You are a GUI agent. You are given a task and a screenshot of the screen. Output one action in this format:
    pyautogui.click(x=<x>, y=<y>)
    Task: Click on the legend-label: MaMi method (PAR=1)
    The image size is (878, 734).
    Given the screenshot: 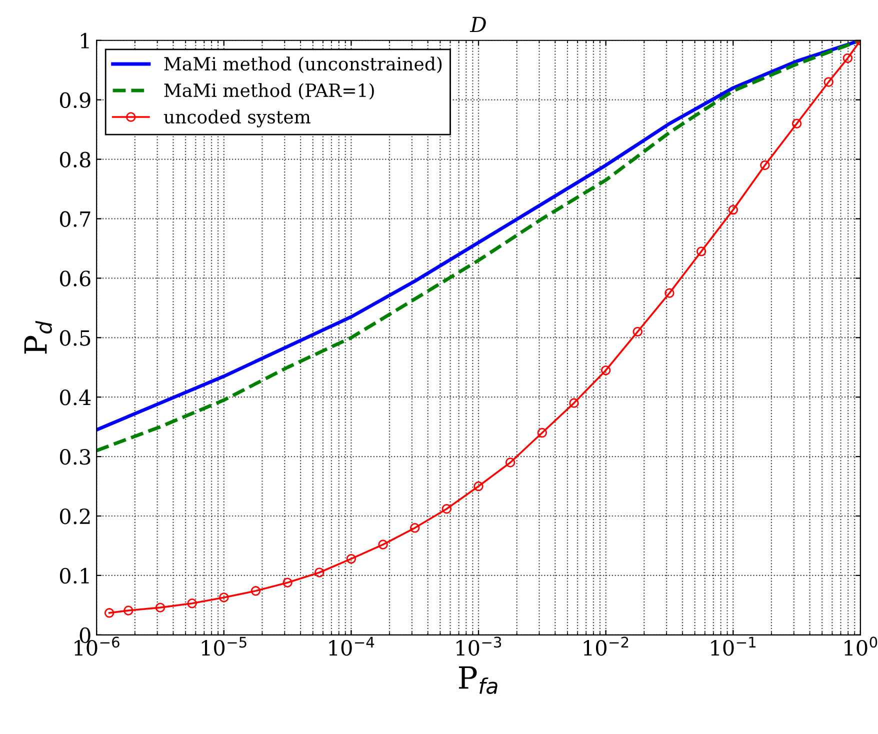 What is the action you would take?
    pyautogui.click(x=269, y=91)
    